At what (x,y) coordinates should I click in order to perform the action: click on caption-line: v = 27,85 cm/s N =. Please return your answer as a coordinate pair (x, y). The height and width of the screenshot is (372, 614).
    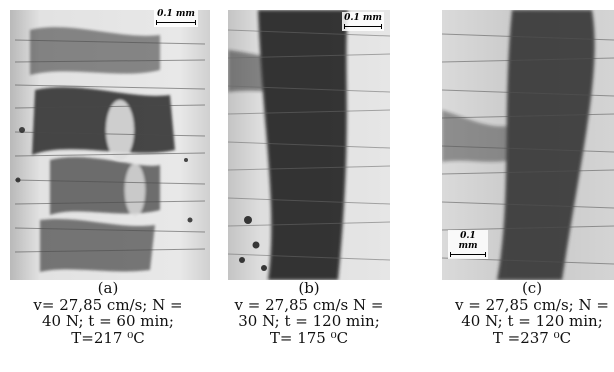
    Looking at the image, I should click on (309, 304).